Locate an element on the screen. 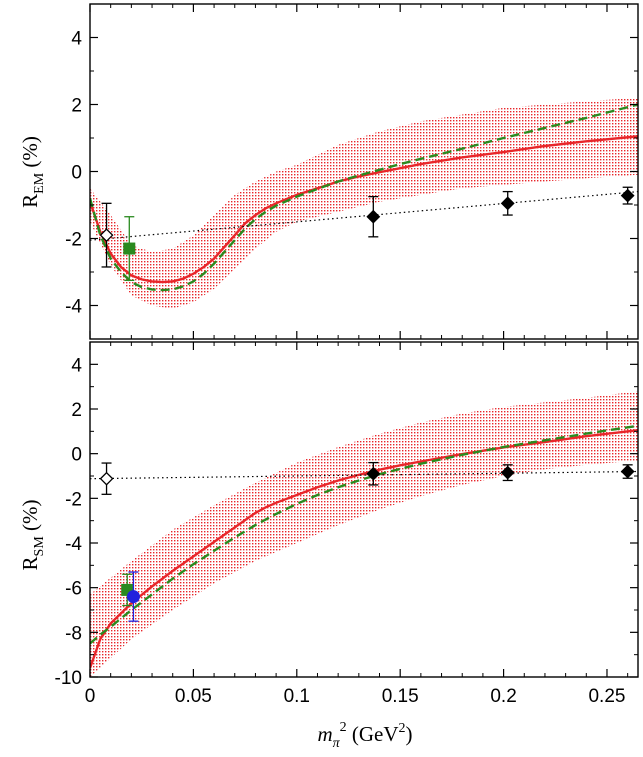 The image size is (643, 757). ylabel-top: REM (%) is located at coordinates (32, 172).